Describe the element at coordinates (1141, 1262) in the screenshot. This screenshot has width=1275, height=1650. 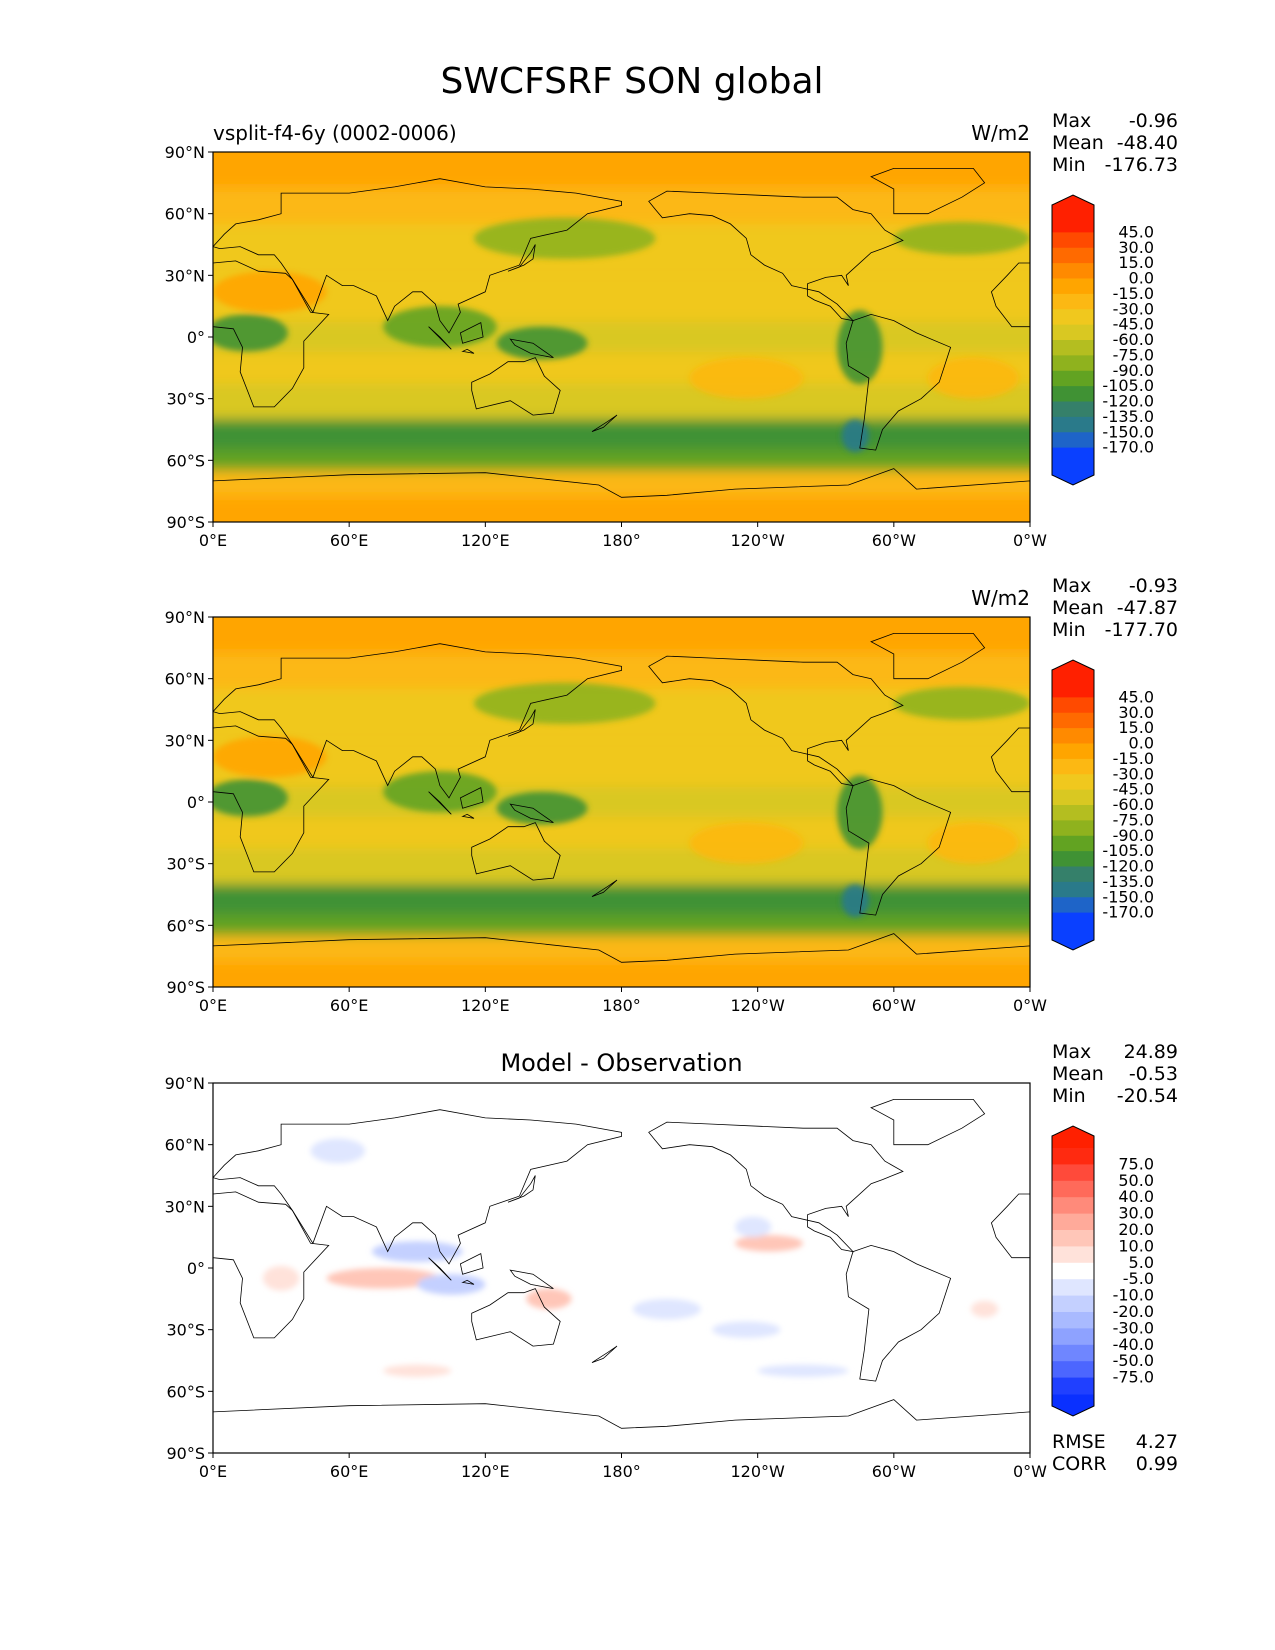
I see `colorbar-label: 5.0` at that location.